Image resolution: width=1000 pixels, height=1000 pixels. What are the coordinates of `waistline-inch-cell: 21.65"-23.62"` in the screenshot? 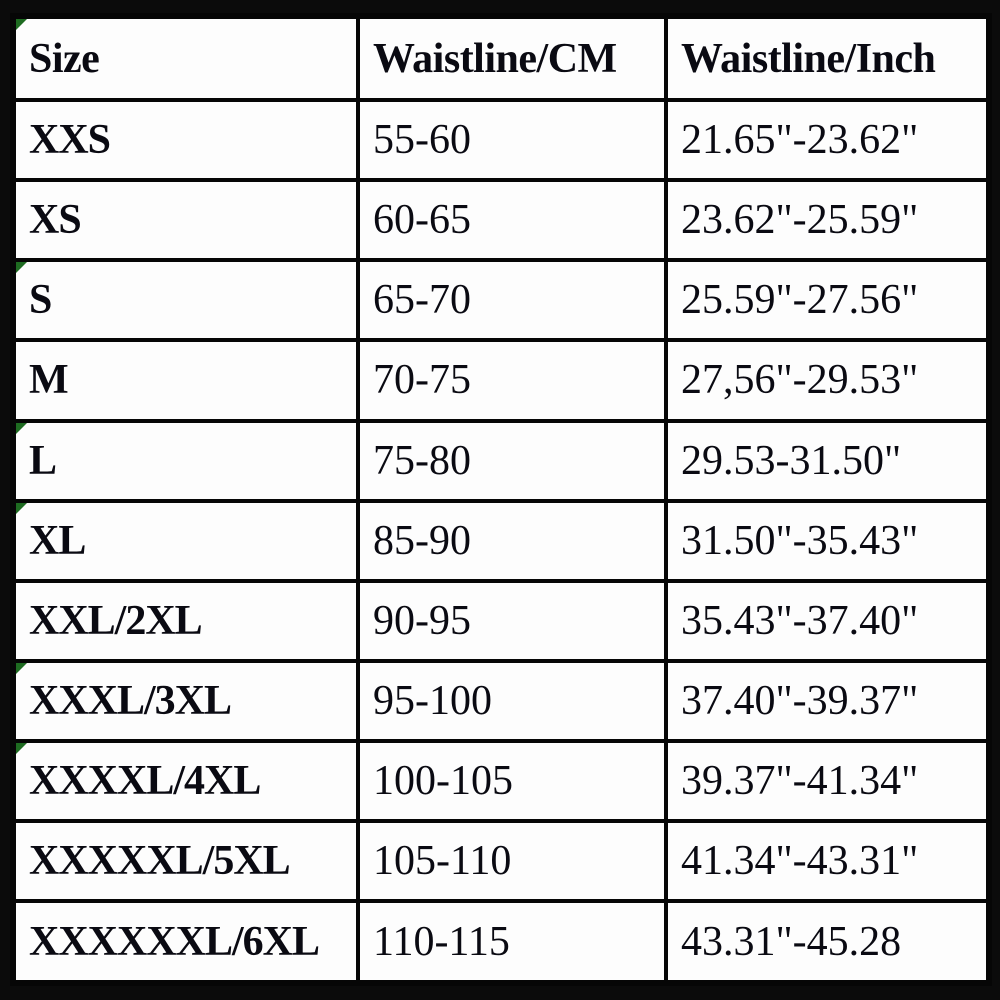 It's located at (827, 140).